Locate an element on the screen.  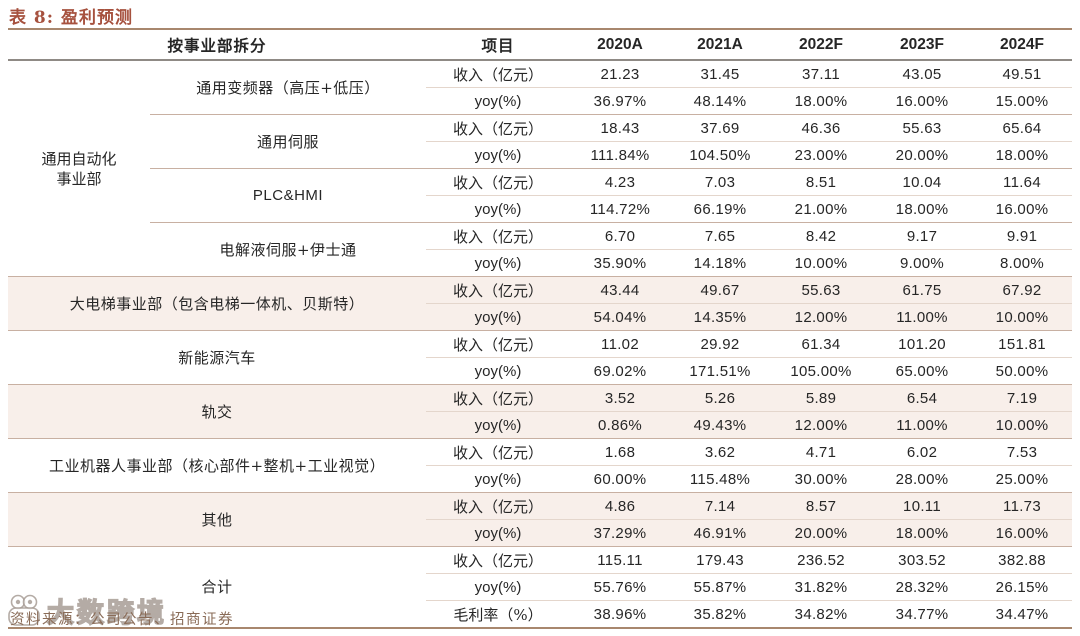
table-row: yoy(%) 35.90% 14.18% 10.00% 9.00% 8.00% is located at coordinates (540, 263).